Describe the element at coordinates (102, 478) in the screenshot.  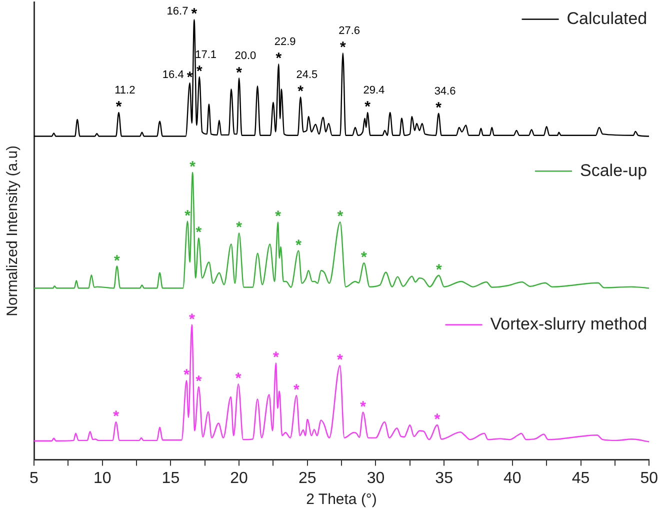
I see `x-tick-label: 10` at that location.